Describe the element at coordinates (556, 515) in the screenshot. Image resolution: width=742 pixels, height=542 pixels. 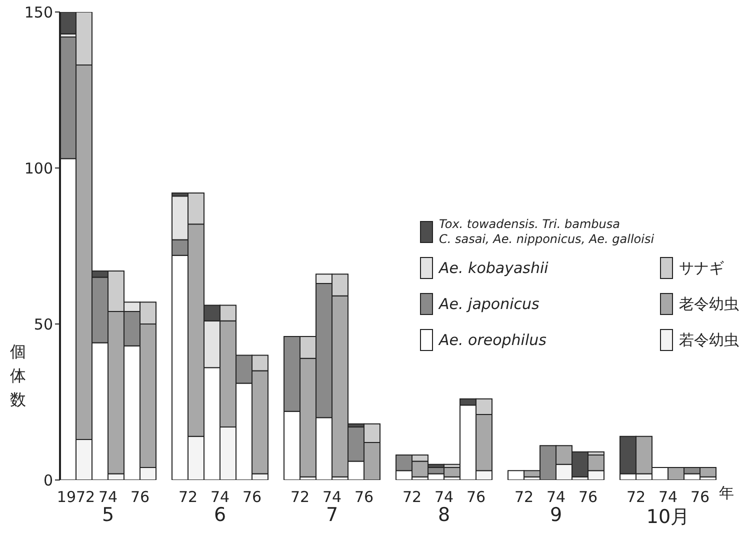
I see `text: 9` at that location.